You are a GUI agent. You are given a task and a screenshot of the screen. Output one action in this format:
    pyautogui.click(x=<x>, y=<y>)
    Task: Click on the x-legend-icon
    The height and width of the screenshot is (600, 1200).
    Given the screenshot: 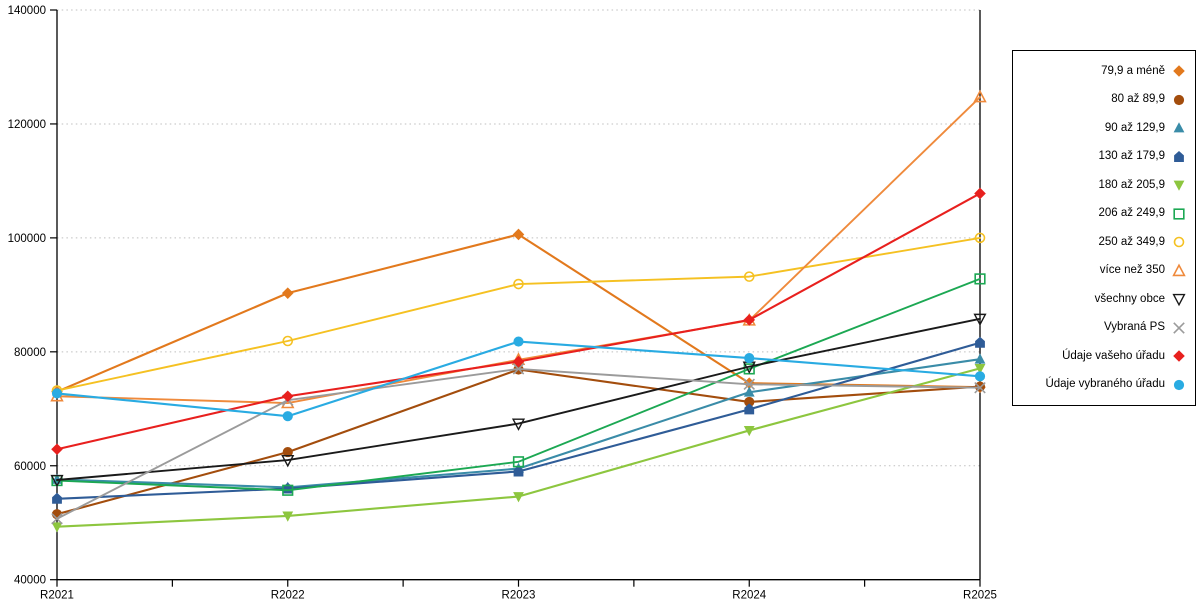 What is the action you would take?
    pyautogui.click(x=1179, y=327)
    